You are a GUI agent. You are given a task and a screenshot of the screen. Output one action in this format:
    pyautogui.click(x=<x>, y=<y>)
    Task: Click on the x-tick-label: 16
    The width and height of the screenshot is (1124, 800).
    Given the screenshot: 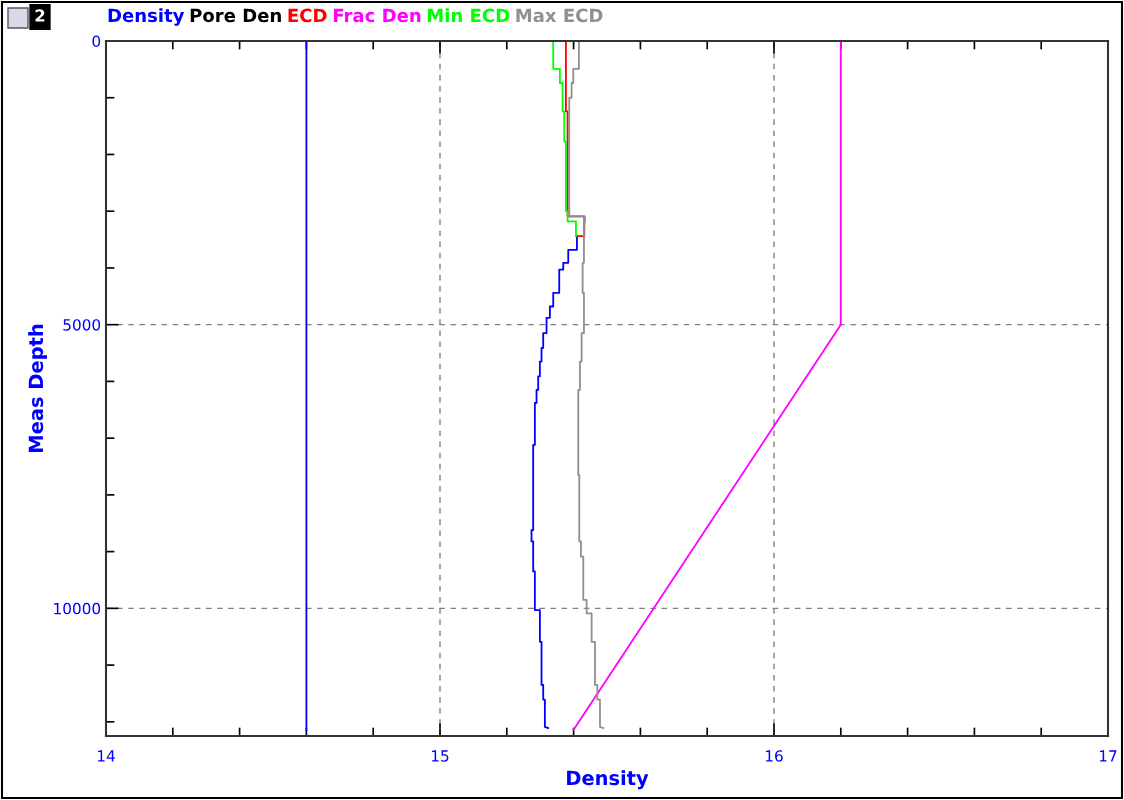 What is the action you would take?
    pyautogui.click(x=774, y=756)
    